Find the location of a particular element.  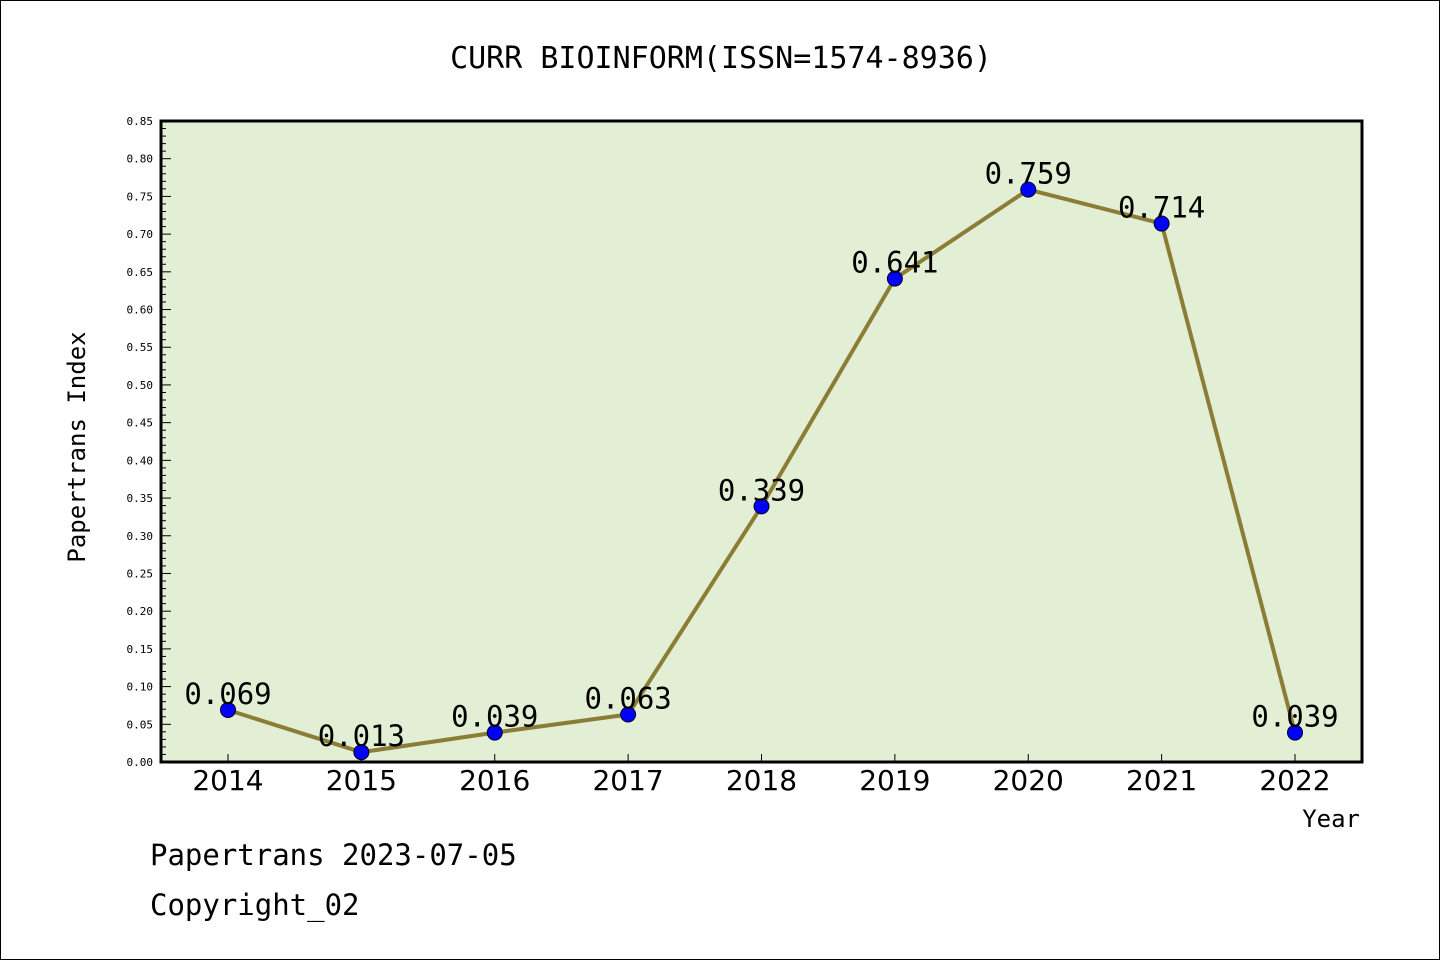

x-tick-label: 2020 is located at coordinates (1028, 780).